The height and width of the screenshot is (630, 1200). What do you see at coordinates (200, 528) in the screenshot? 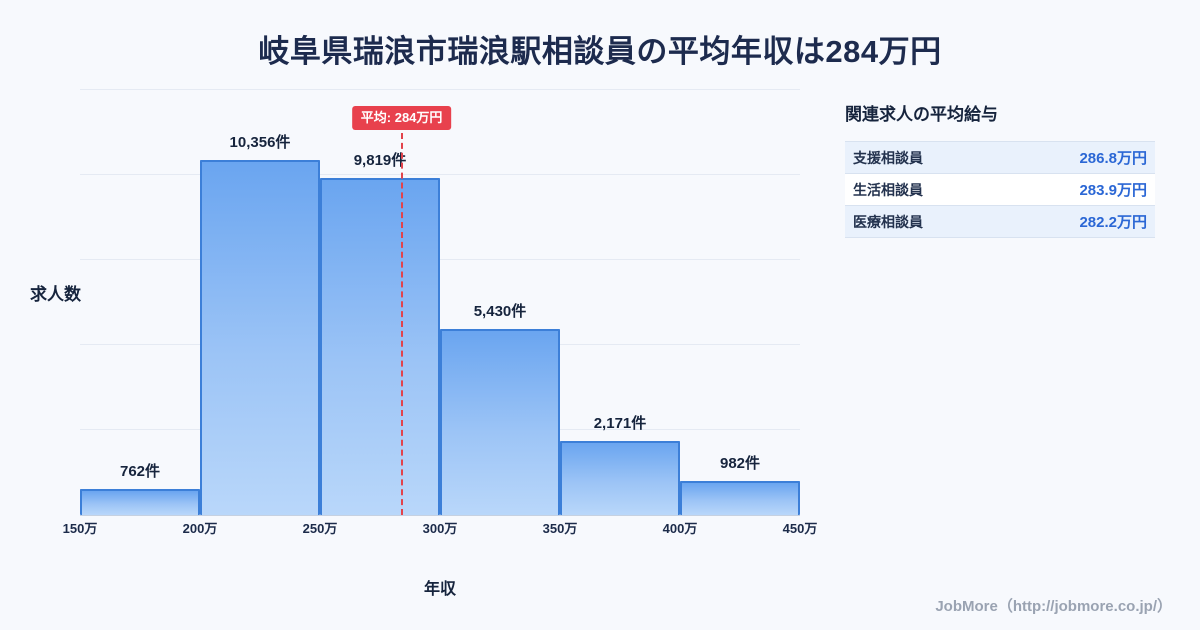
I see `x-tick-label: 200万` at bounding box center [200, 528].